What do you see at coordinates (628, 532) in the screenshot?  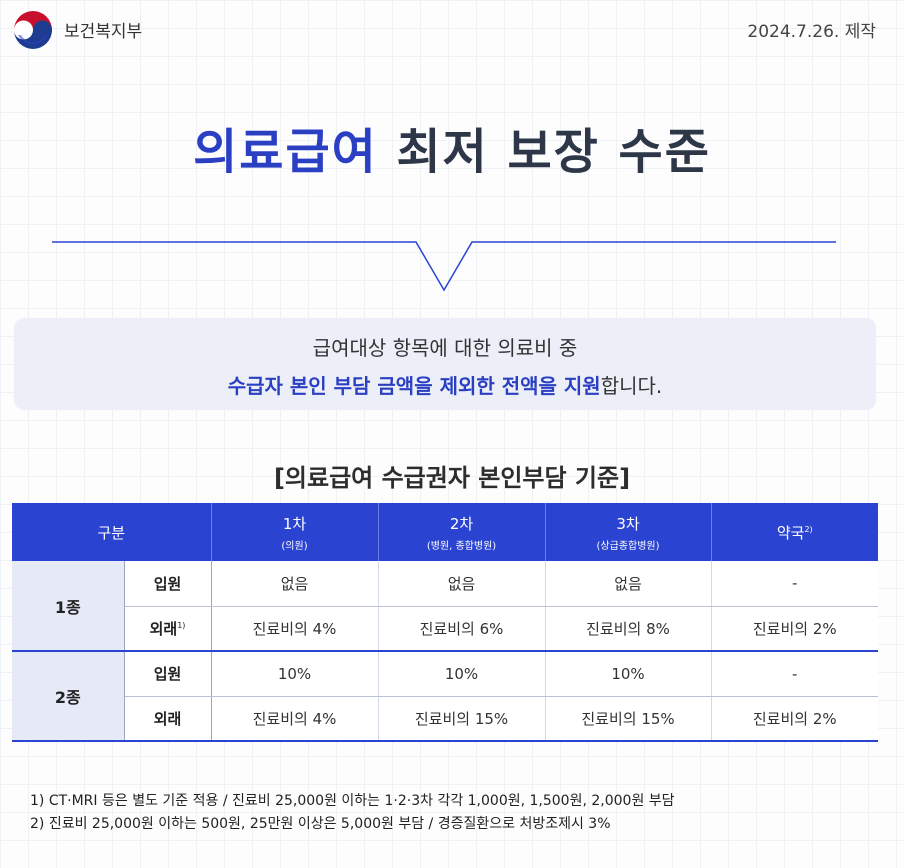 I see `header-tertiary: 3차 (상급종합병원)` at bounding box center [628, 532].